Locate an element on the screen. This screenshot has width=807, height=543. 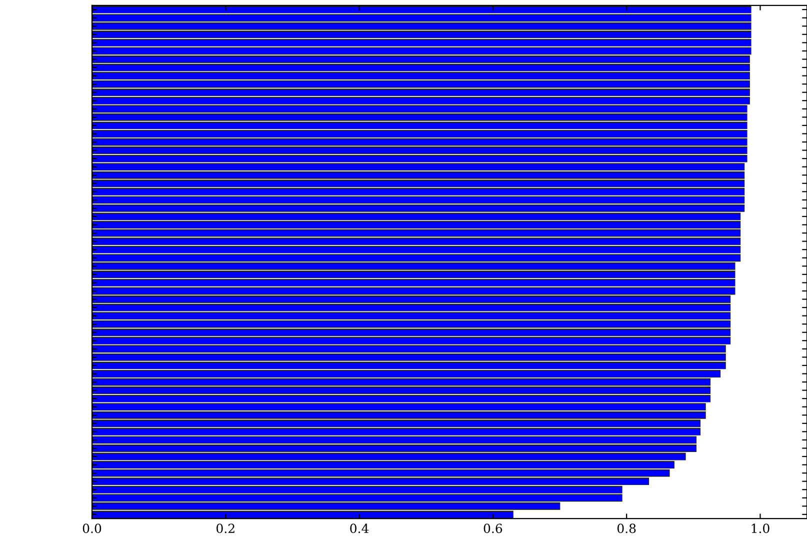
x-tick-label: 1.0 is located at coordinates (761, 529).